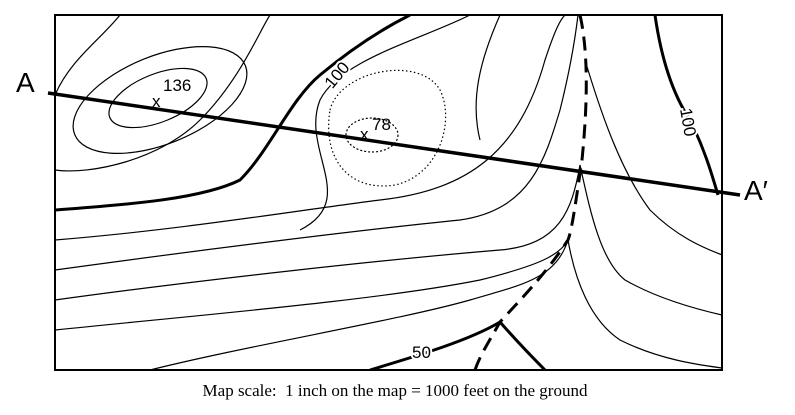  What do you see at coordinates (756, 190) in the screenshot?
I see `profile-end: A′` at bounding box center [756, 190].